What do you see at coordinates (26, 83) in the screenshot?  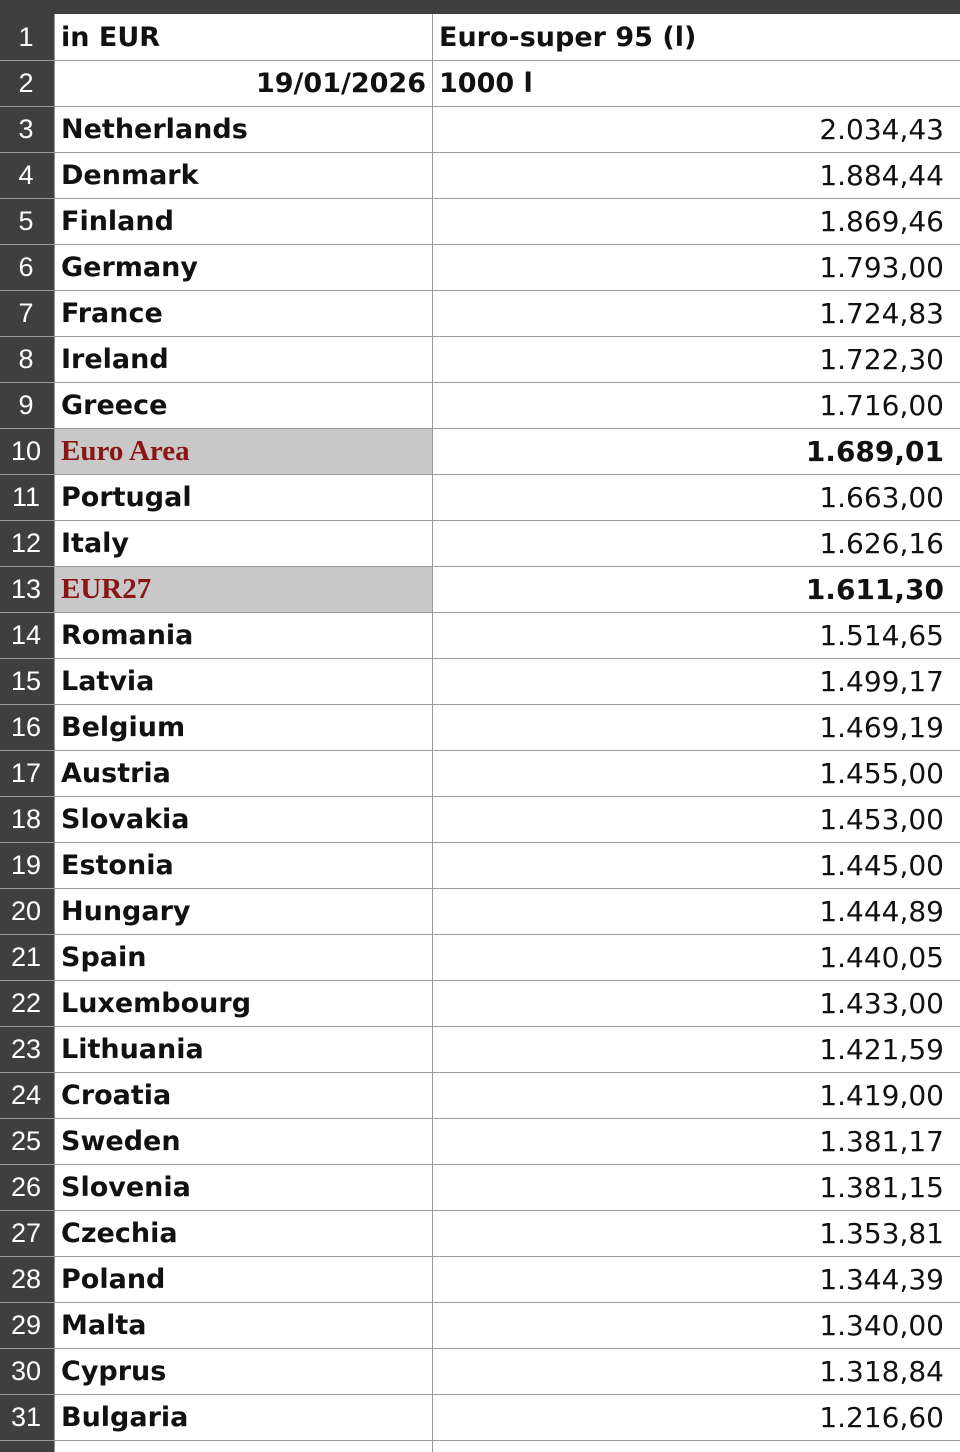 I see `row-number: 2` at bounding box center [26, 83].